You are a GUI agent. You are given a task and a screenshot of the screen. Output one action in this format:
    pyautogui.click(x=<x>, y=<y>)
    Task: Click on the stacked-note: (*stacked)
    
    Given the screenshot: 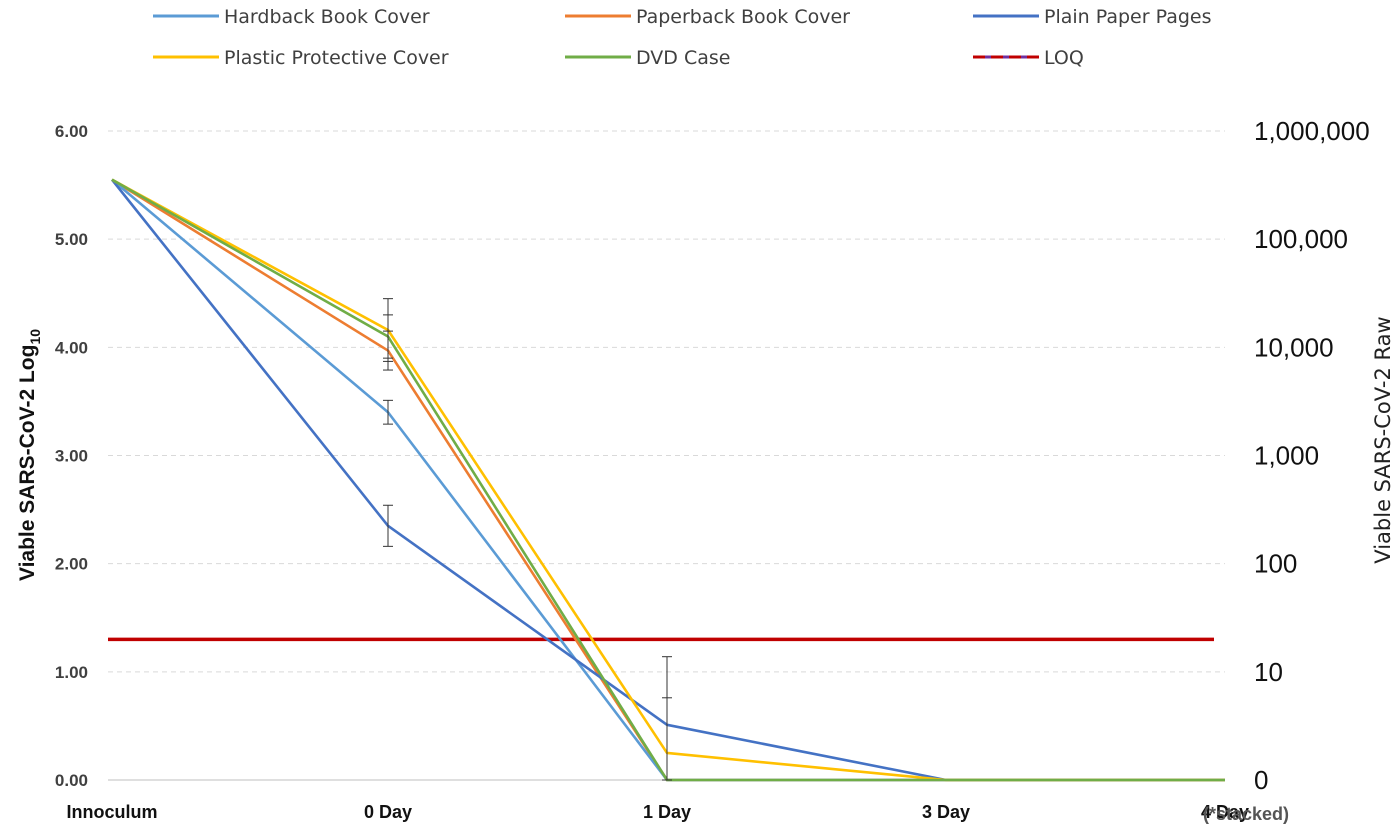 What is the action you would take?
    pyautogui.click(x=1246, y=814)
    